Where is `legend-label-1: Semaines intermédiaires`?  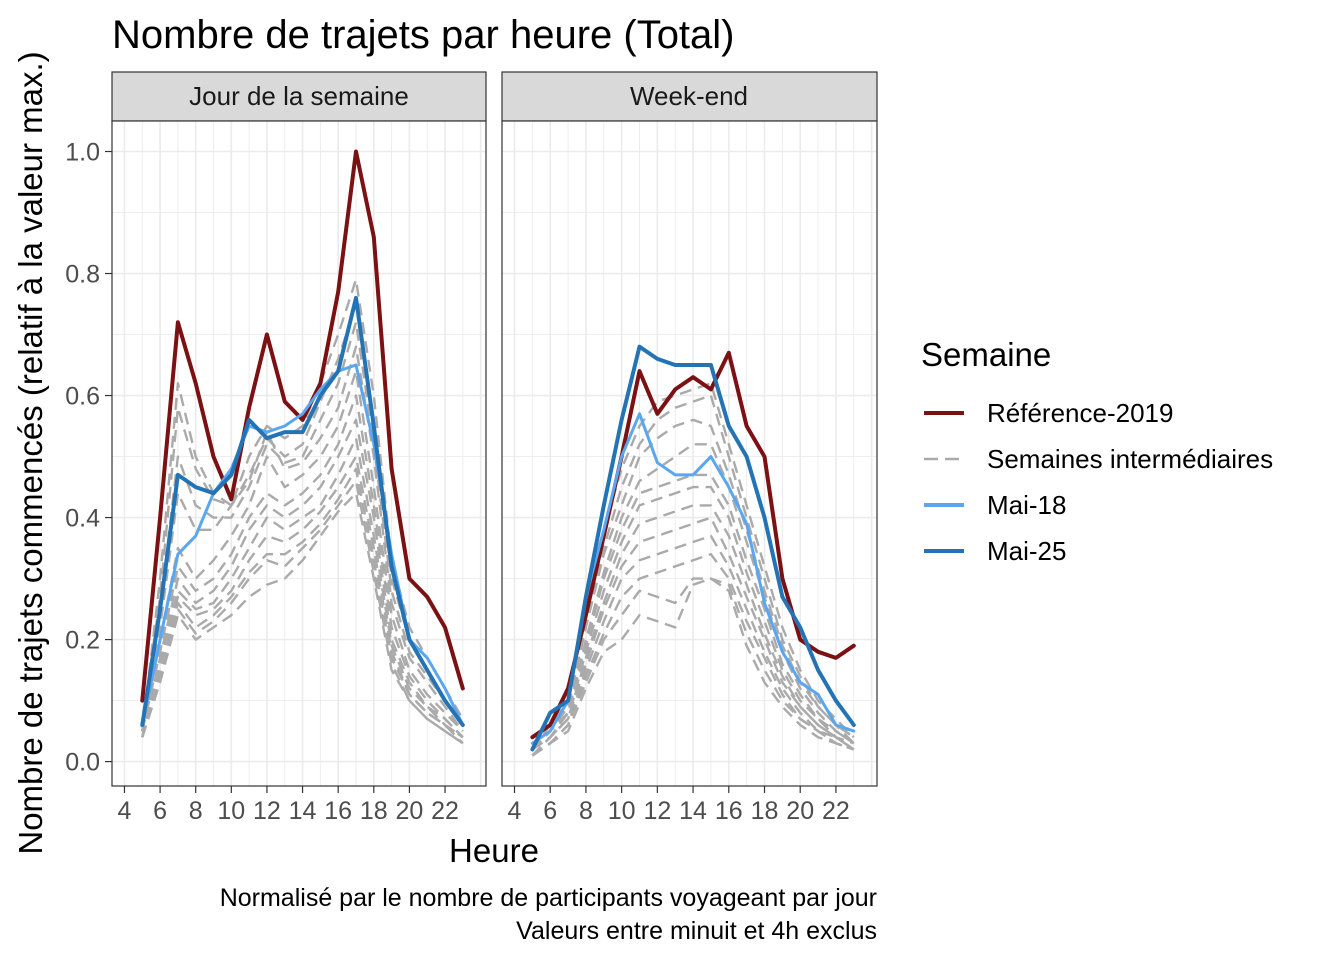 legend-label-1: Semaines intermédiaires is located at coordinates (1130, 459).